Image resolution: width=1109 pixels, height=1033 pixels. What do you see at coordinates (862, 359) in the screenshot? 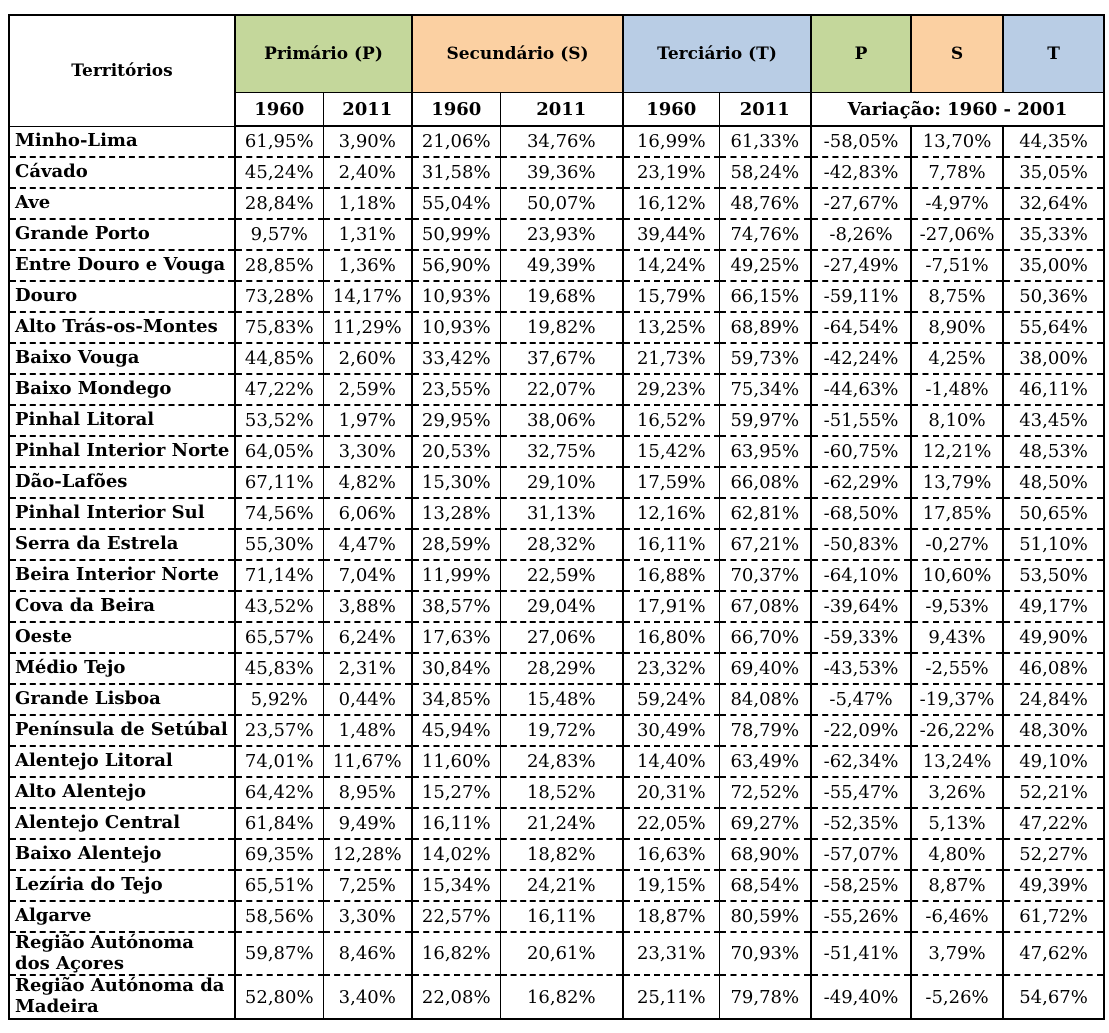
I see `value-cell: -42,24%` at bounding box center [862, 359].